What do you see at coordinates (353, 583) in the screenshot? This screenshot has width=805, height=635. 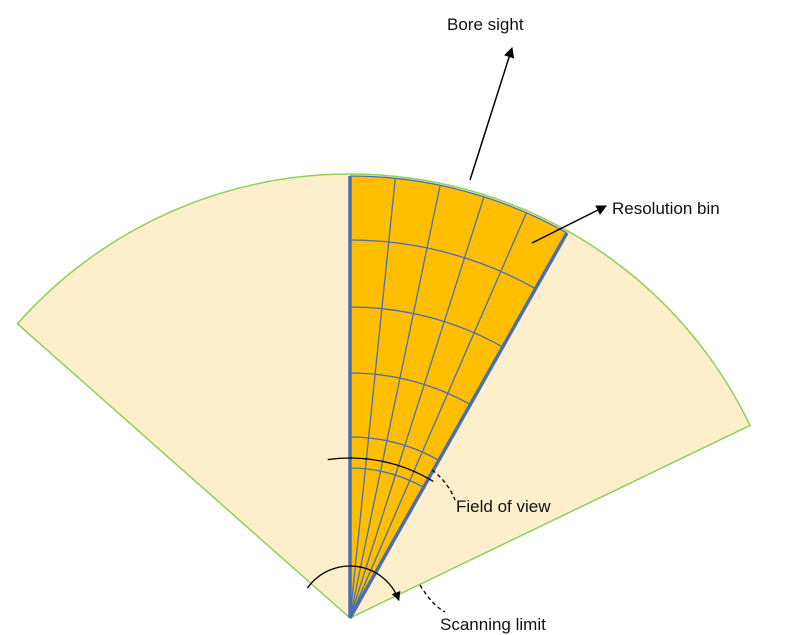 I see `scanning-limit-arc` at bounding box center [353, 583].